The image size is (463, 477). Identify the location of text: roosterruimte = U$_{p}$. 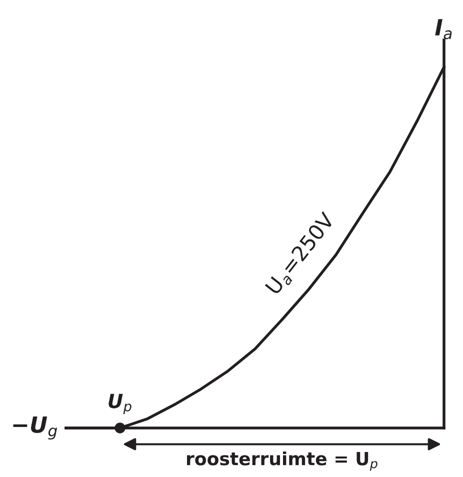
(282, 461).